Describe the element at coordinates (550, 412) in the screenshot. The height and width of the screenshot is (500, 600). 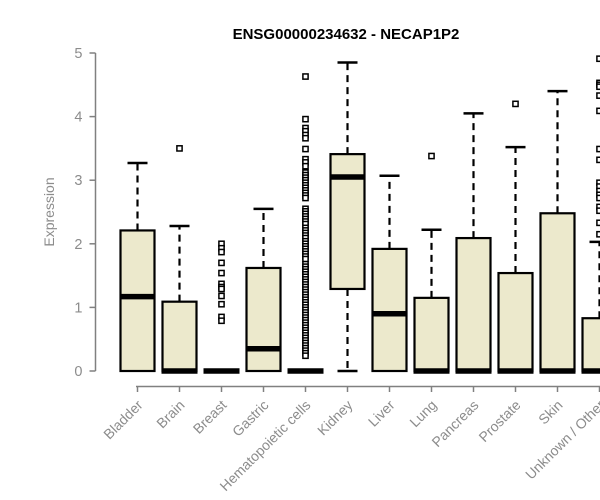
I see `x-tick-label: Skin` at that location.